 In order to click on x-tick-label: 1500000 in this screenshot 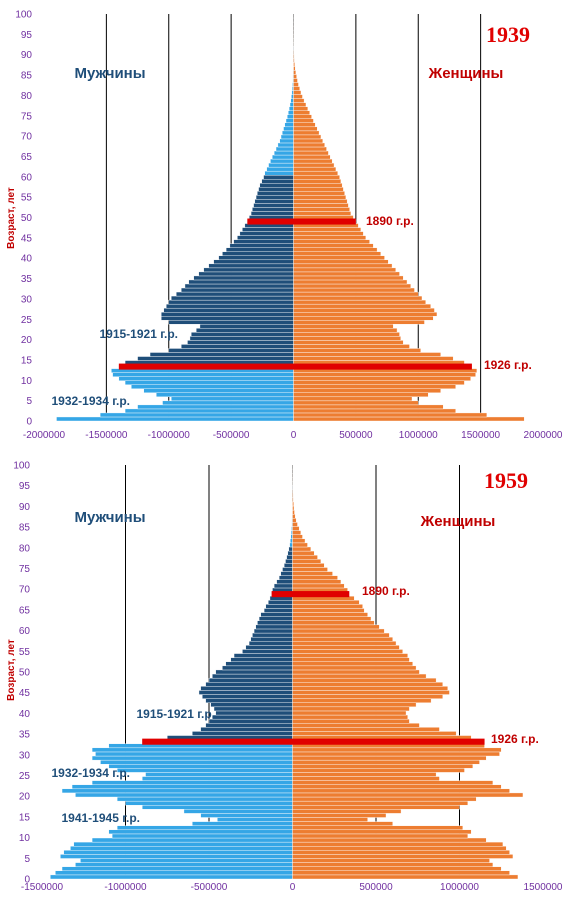, I will do `click(543, 887)`.